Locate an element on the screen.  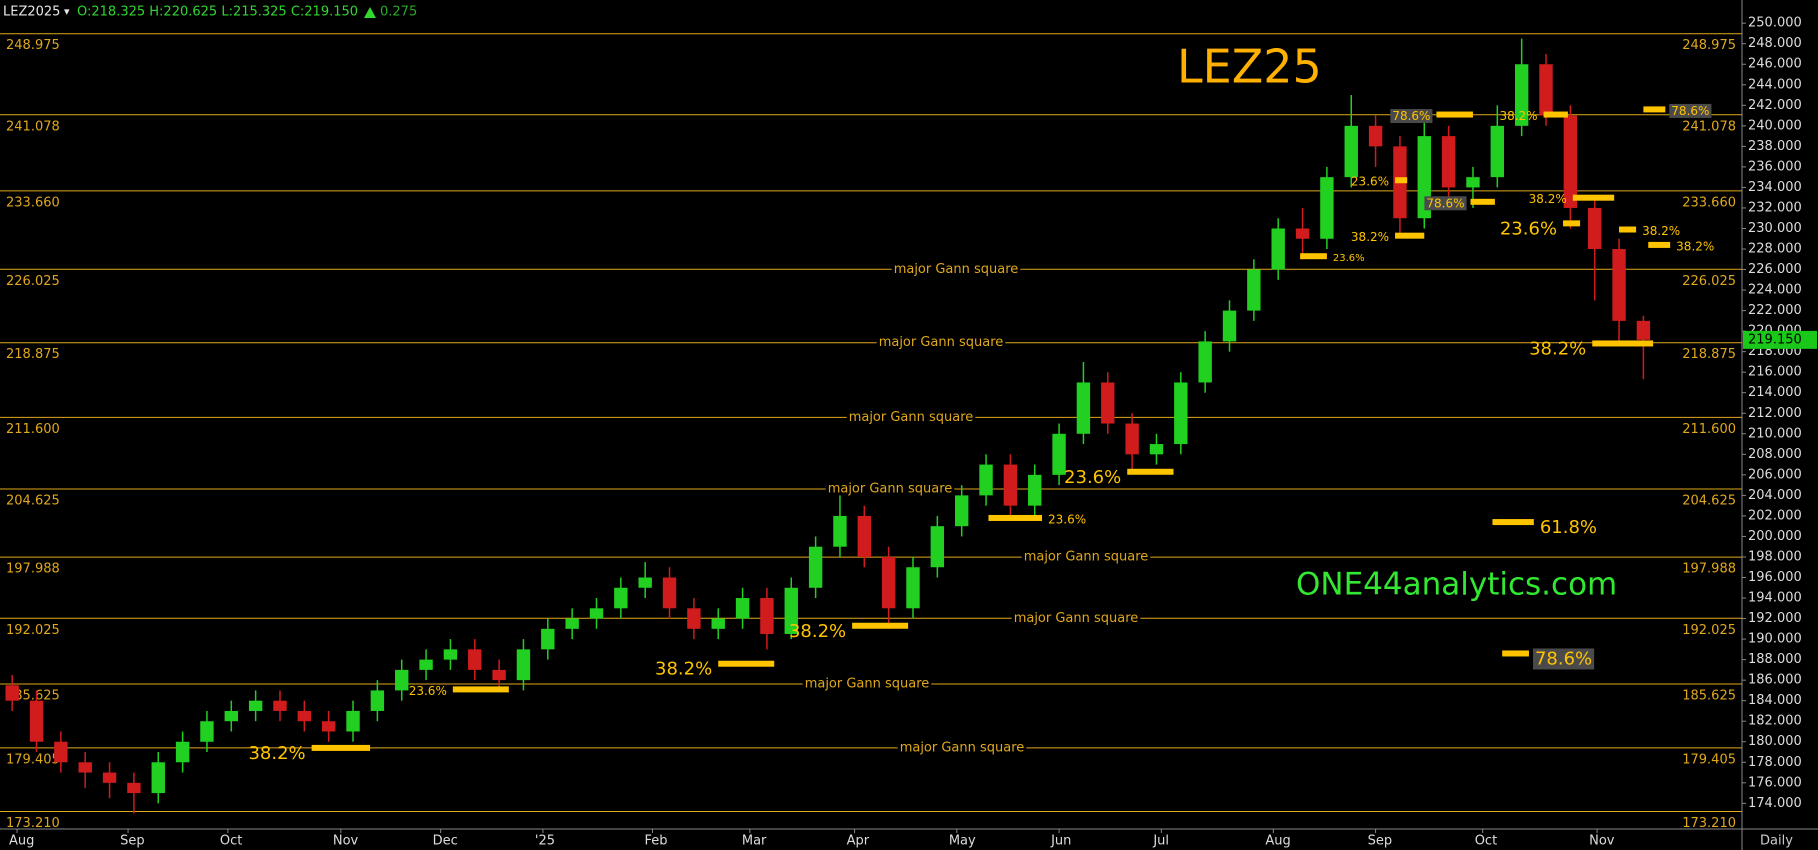
y-tick-label: 248.000 is located at coordinates (1775, 43).